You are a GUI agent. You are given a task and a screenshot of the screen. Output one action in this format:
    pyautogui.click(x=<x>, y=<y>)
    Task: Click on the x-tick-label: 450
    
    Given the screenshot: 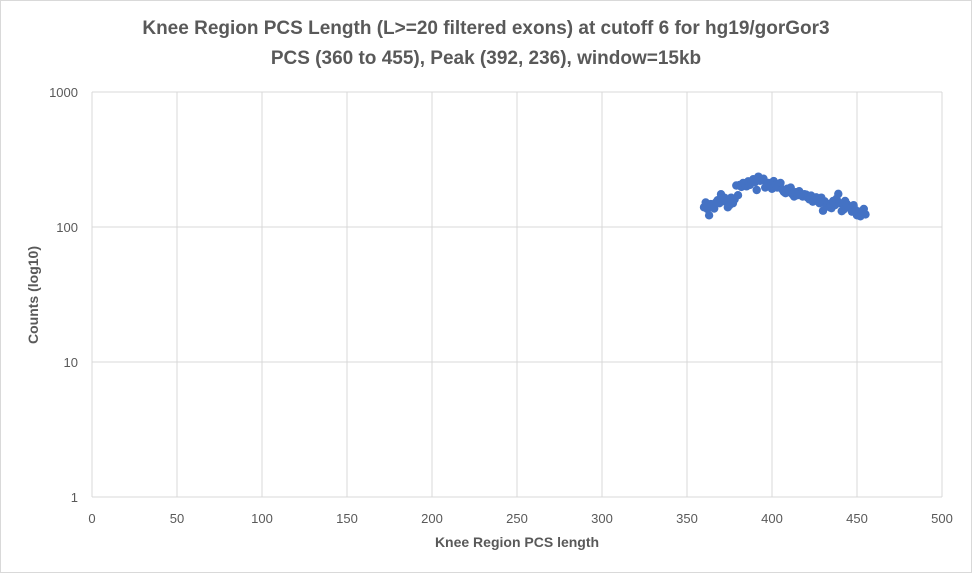 What is the action you would take?
    pyautogui.click(x=857, y=518)
    